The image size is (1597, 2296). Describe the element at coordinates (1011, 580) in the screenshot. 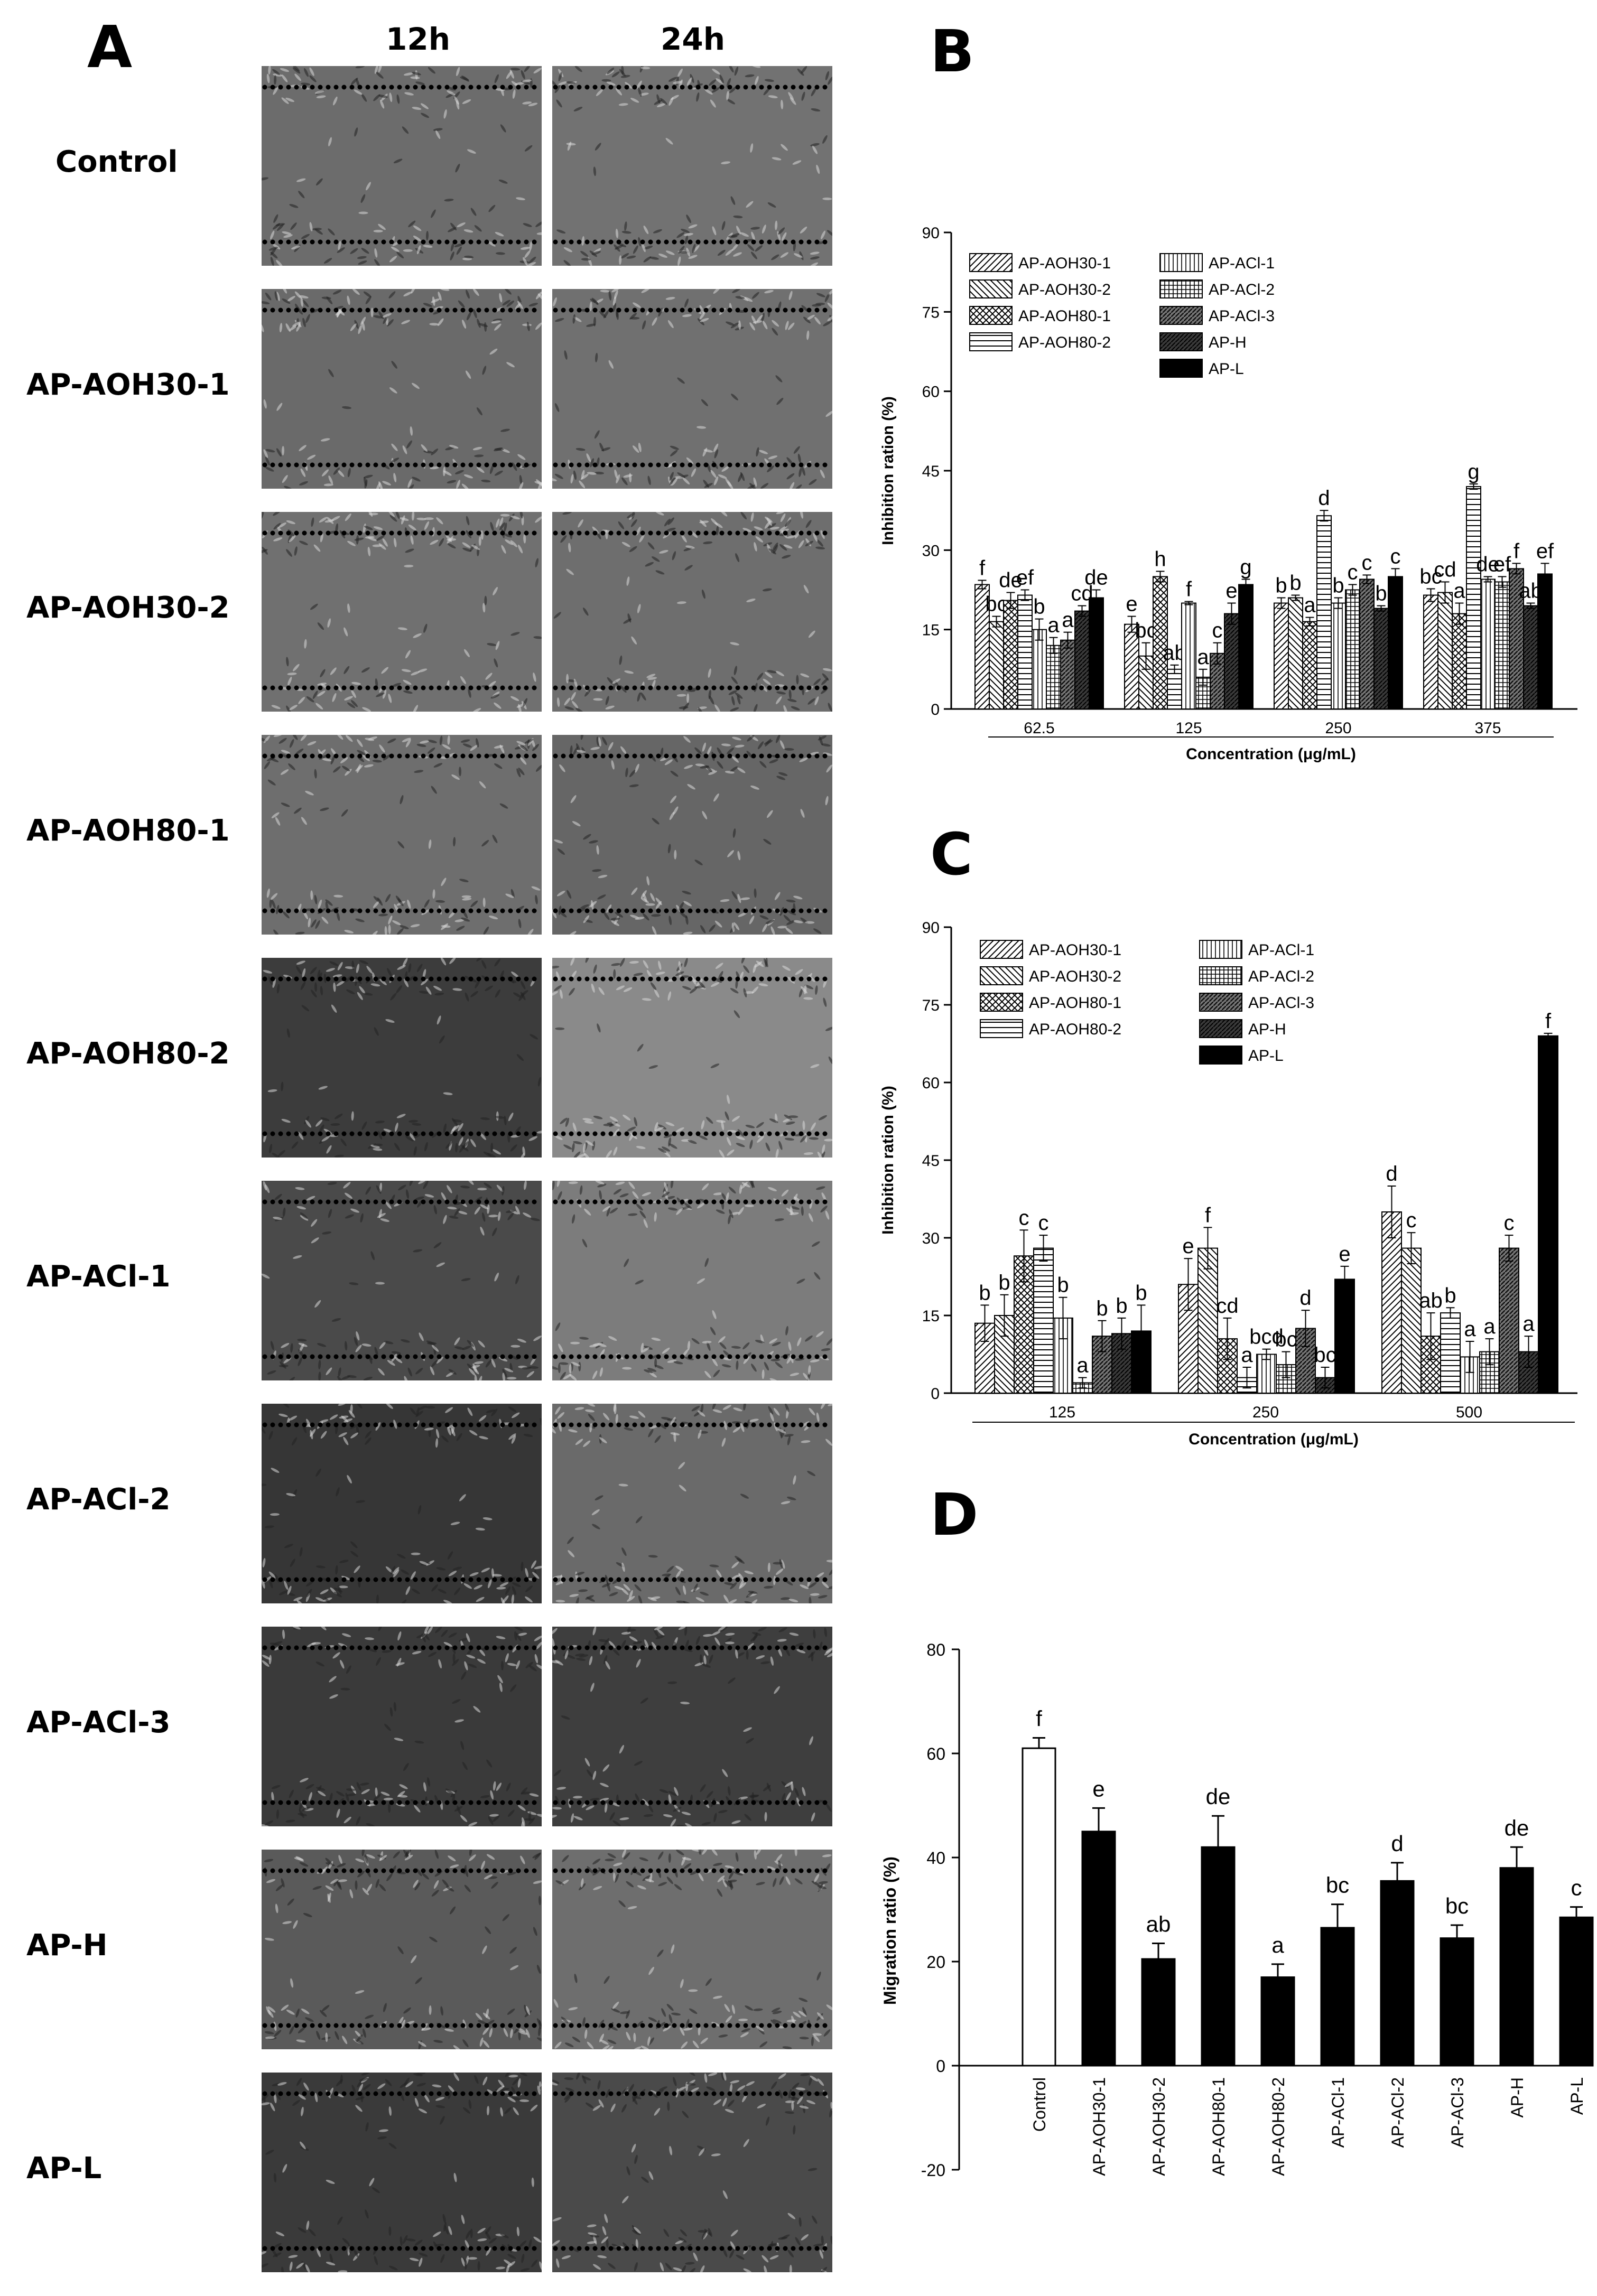

I see `sig-letter-ap-aoh80-1-62-5: de` at that location.